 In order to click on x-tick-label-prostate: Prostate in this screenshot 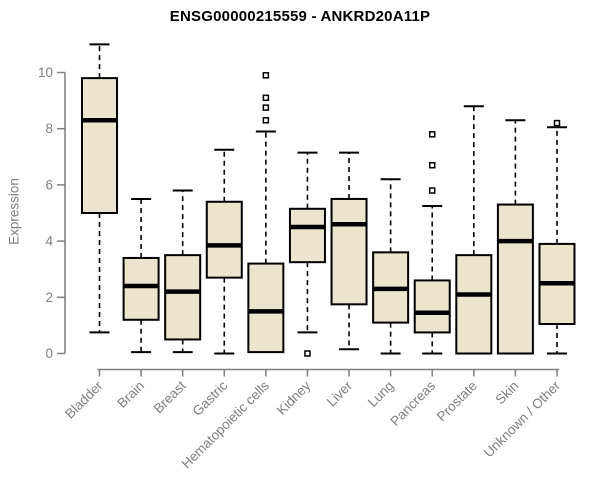, I will do `click(457, 401)`.